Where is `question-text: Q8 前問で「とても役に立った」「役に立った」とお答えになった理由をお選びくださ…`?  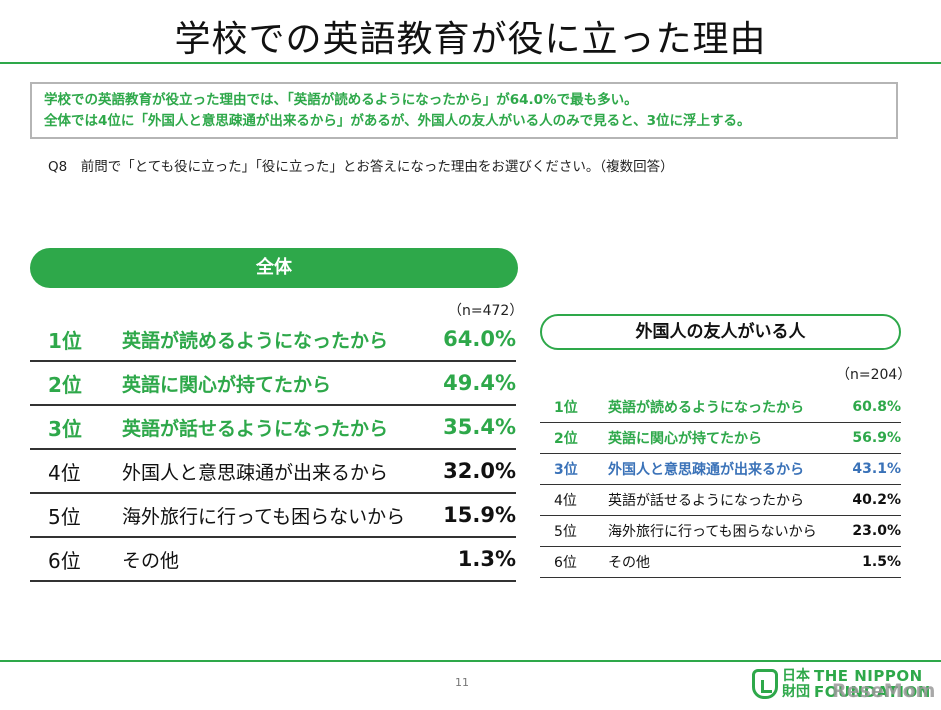 question-text: Q8 前問で「とても役に立った」「役に立った」とお答えになった理由をお選びくださ… is located at coordinates (361, 167).